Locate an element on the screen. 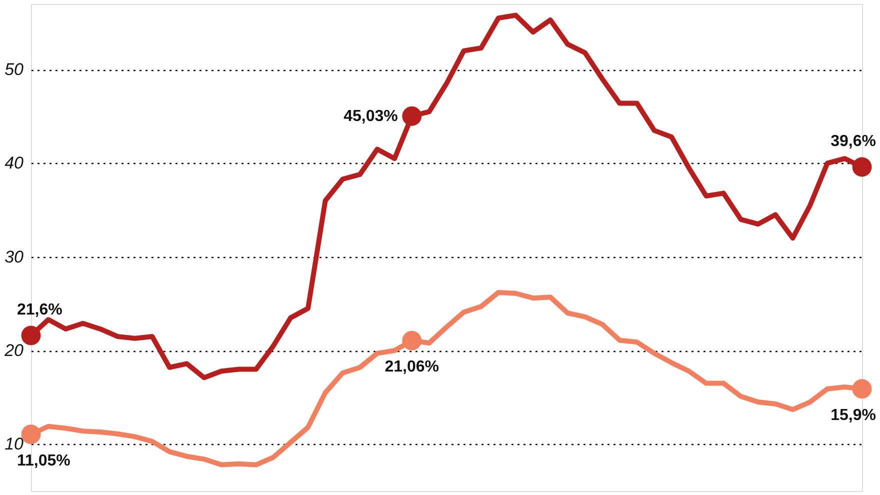 The height and width of the screenshot is (495, 880). y-tick-label: 30 is located at coordinates (14, 256).